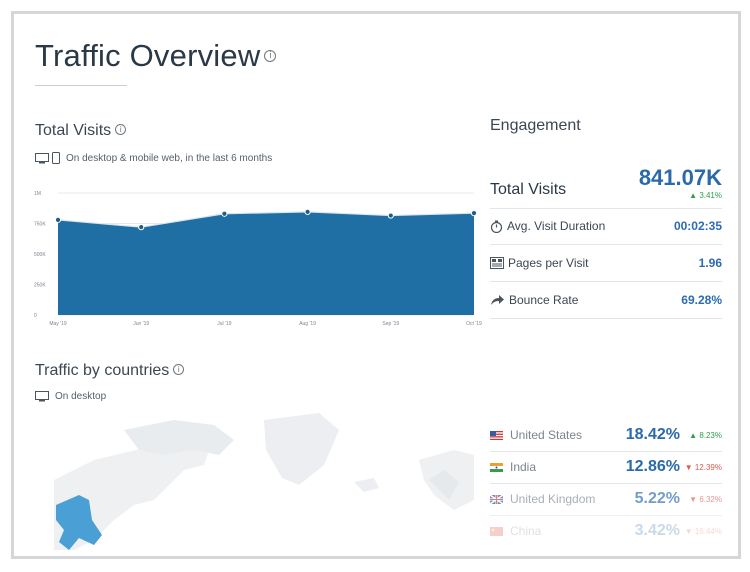 This screenshot has height=572, width=750. Describe the element at coordinates (40, 255) in the screenshot. I see `y-tick-label: 500K` at that location.